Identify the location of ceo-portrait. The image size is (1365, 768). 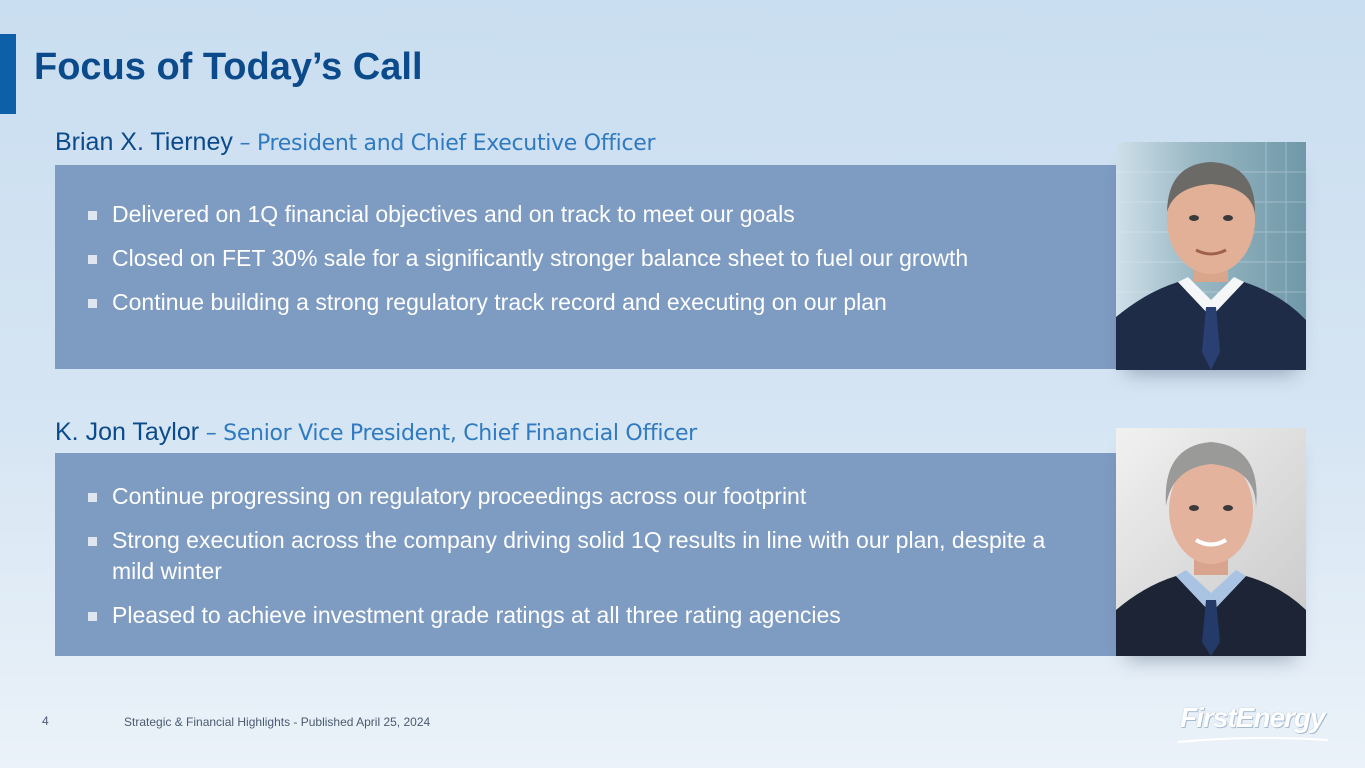
(1211, 256).